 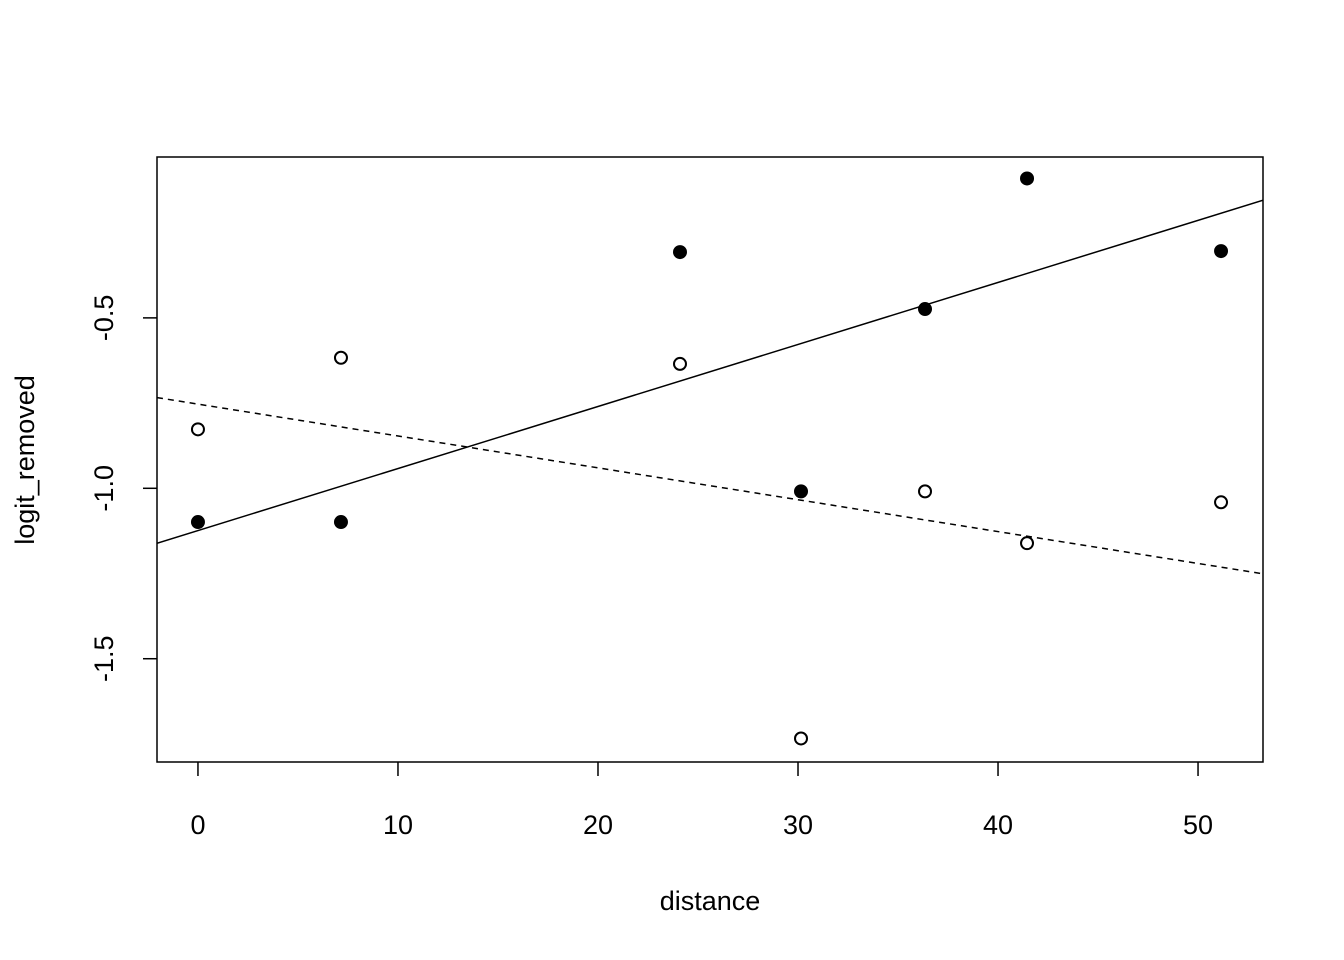 I want to click on x-tick-label: 50, so click(x=1198, y=825).